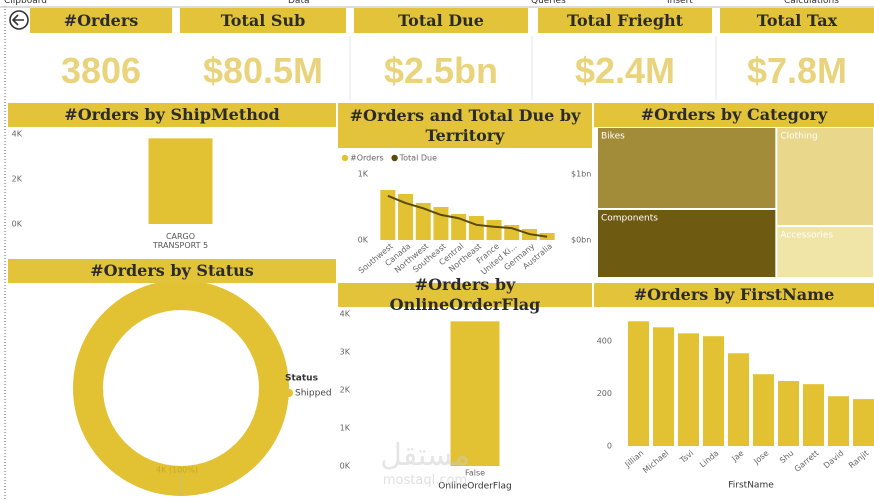 This screenshot has width=874, height=501. Describe the element at coordinates (313, 394) in the screenshot. I see `legend-label: Shipped` at that location.